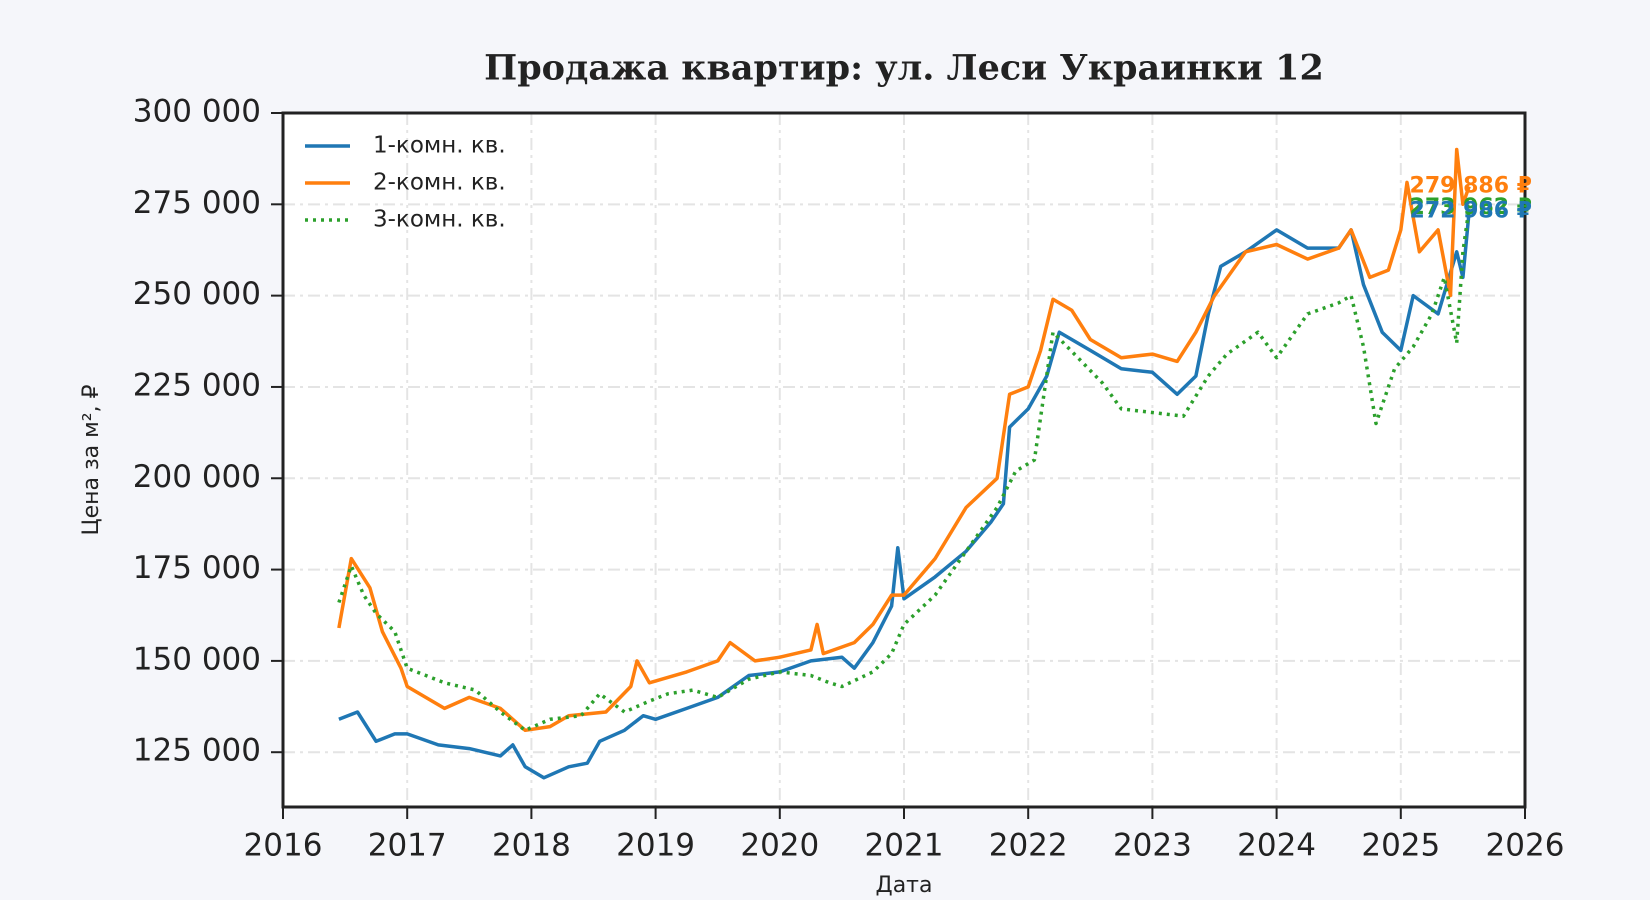  Describe the element at coordinates (91, 459) in the screenshot. I see `y-axis-label: Цена за м², ₽` at that location.